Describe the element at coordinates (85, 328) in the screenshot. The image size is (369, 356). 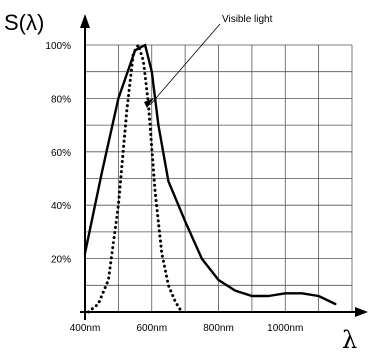
I see `x-tick-label: 400nm` at that location.